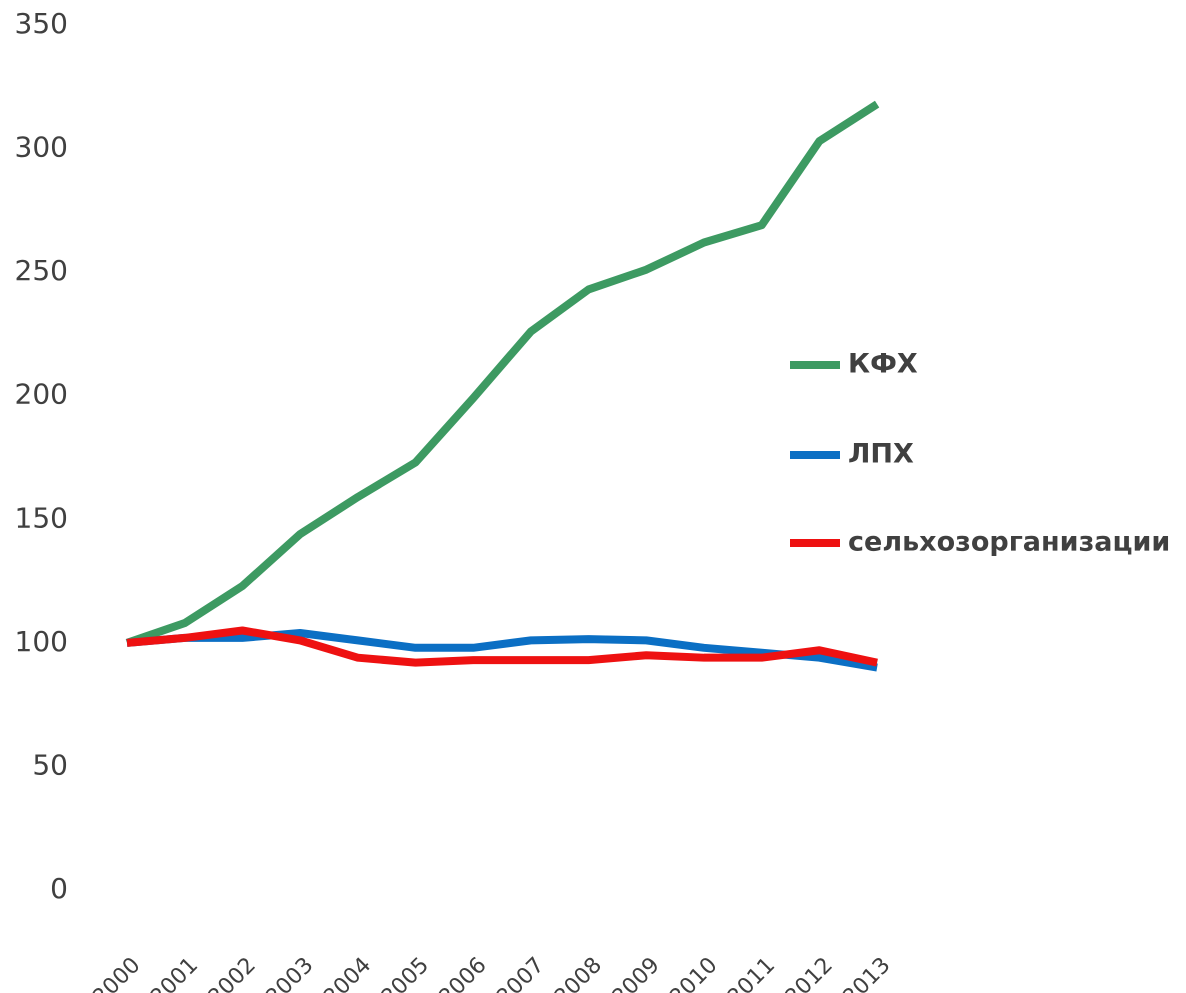  What do you see at coordinates (41, 23) in the screenshot?
I see `y-tick-label: 350` at bounding box center [41, 23].